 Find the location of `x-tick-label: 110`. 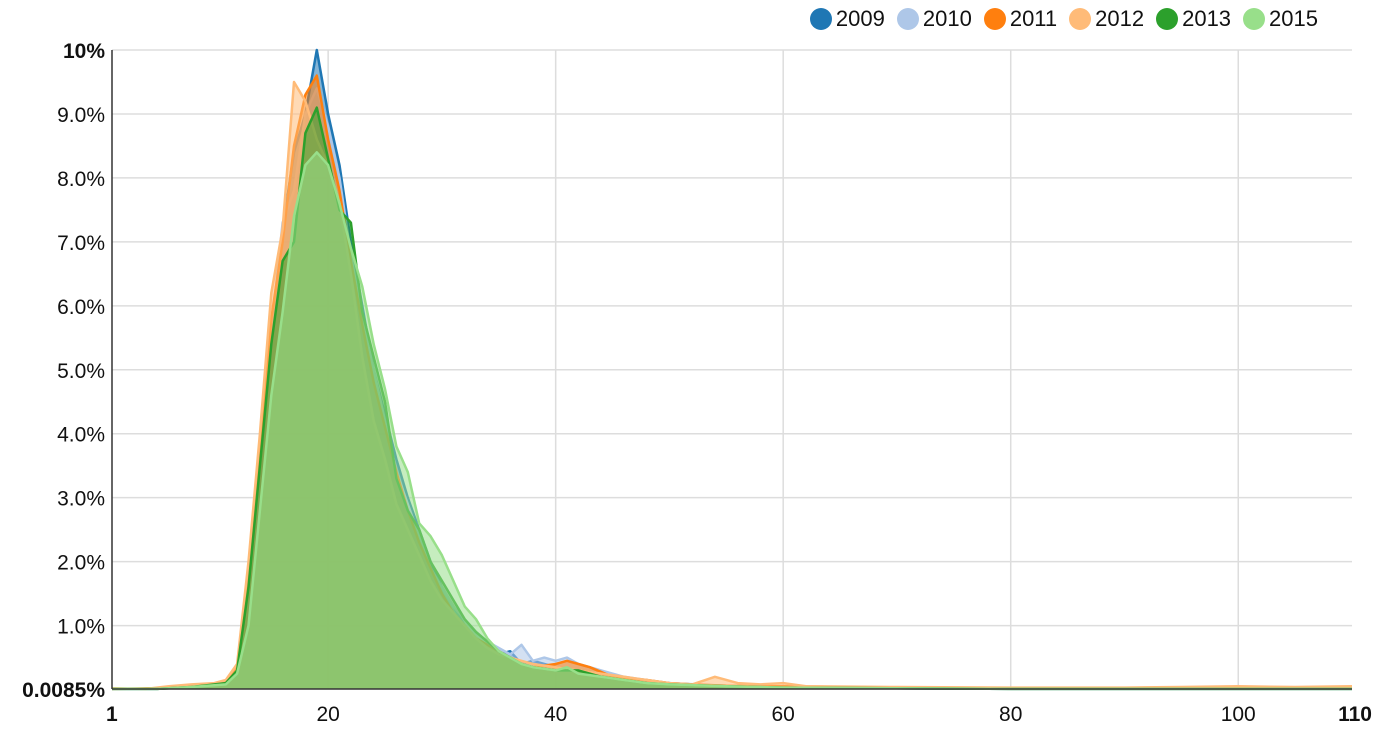

x-tick-label: 110 is located at coordinates (1355, 714).